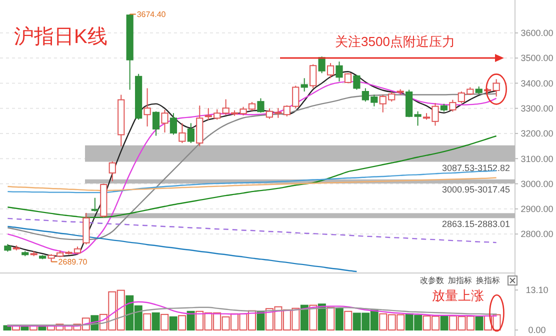  I want to click on y-tick-label: 3600.00, so click(537, 33).